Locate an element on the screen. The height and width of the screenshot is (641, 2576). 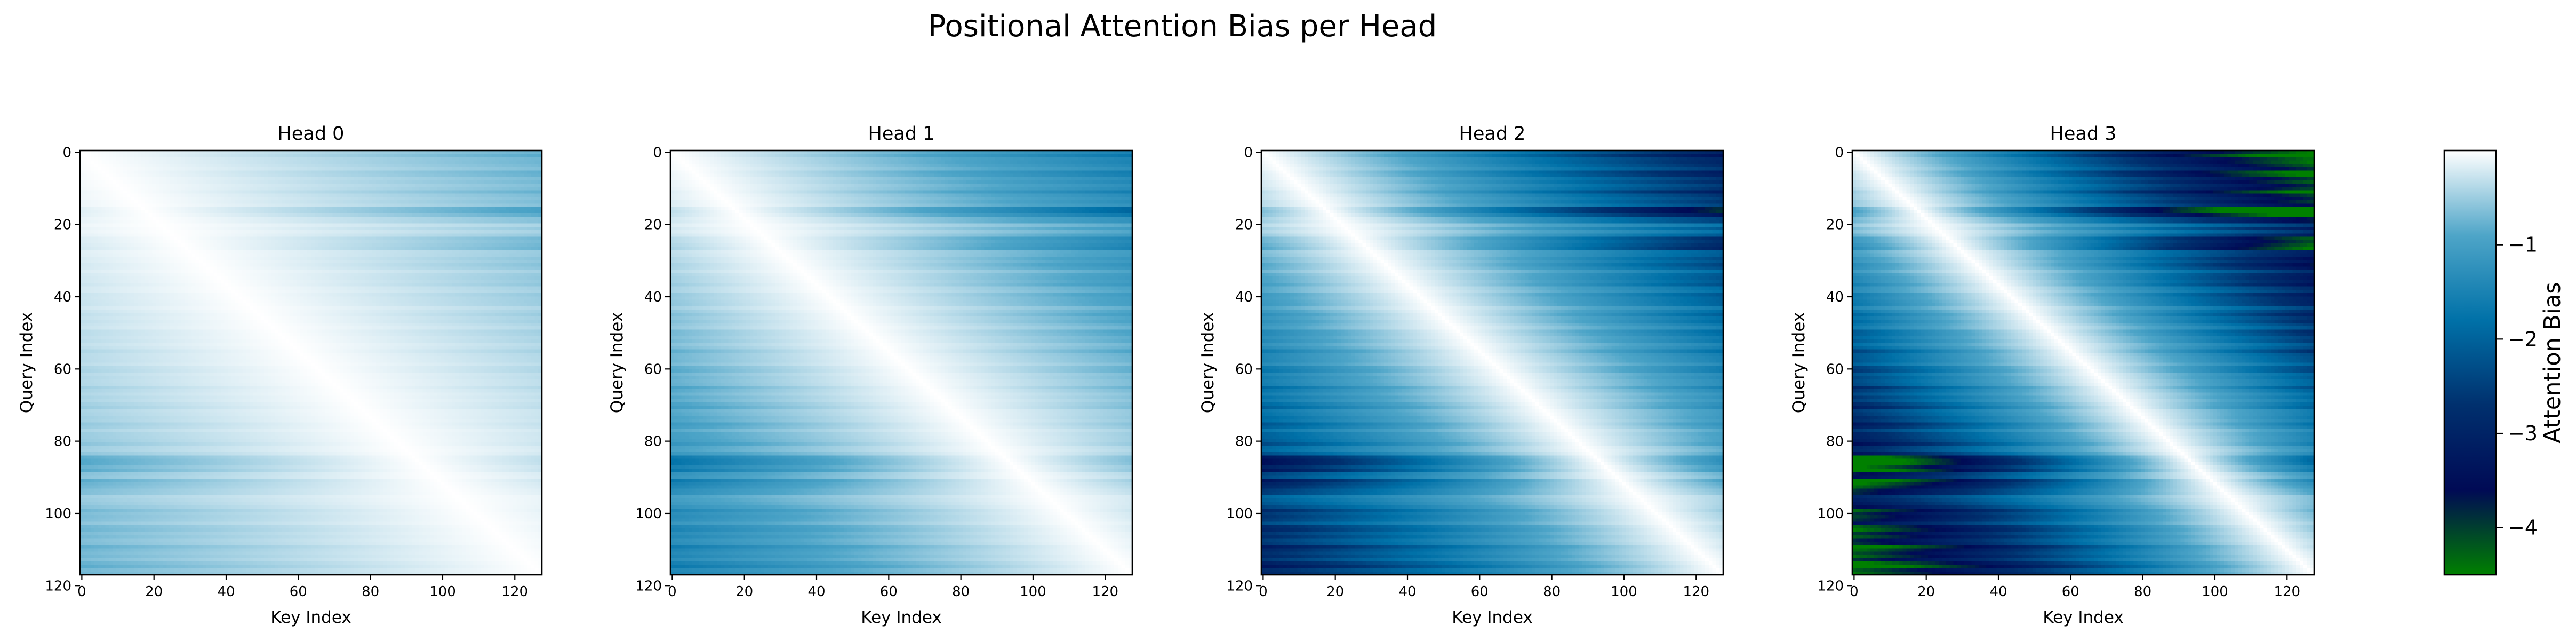
colorbar-gradient is located at coordinates (2470, 363).